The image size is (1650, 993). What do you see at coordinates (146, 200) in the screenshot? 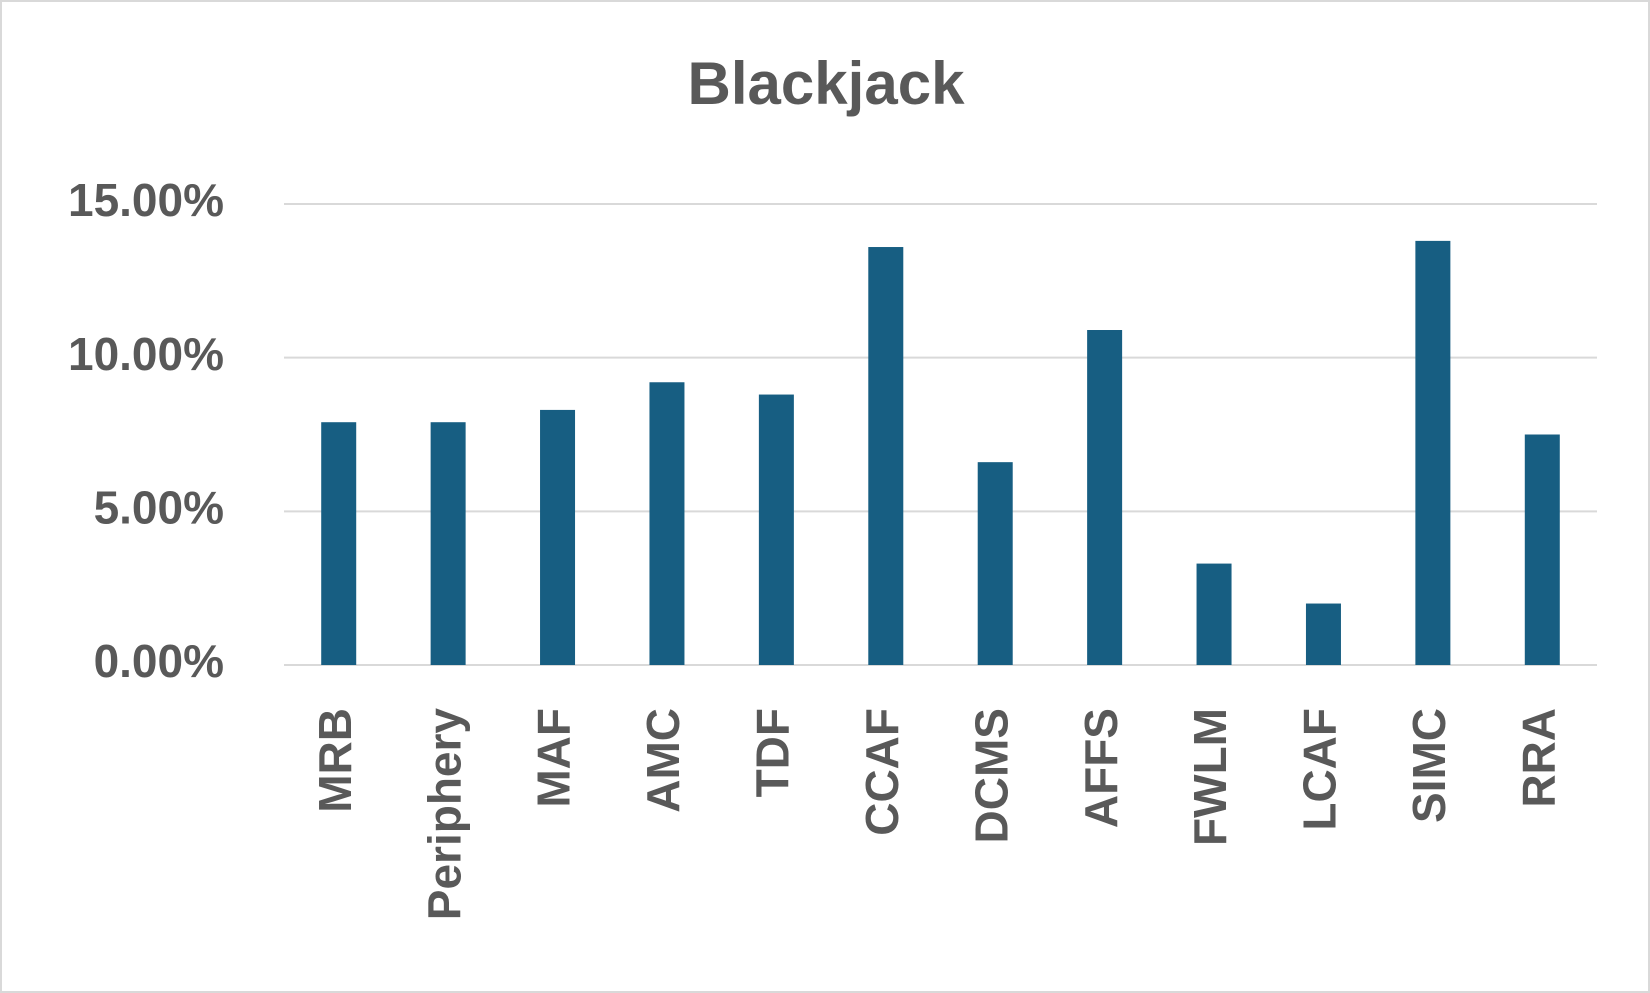
I see `y-tick-label: 15.00%` at bounding box center [146, 200].